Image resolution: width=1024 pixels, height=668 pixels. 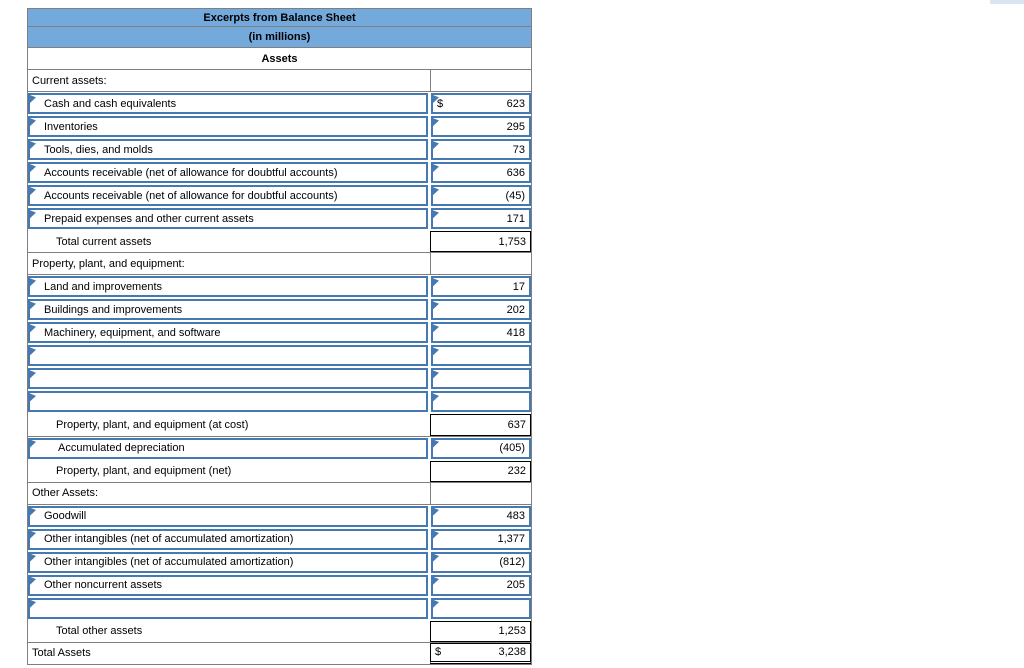 I want to click on row-value: 636, so click(x=515, y=172).